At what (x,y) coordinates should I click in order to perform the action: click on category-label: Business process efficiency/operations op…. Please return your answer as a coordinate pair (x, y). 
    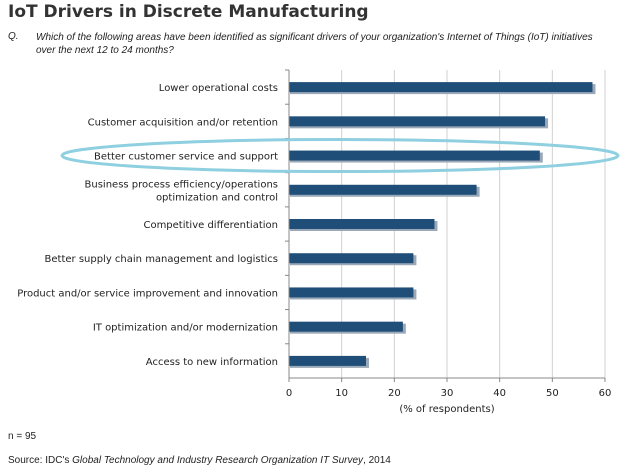
    Looking at the image, I should click on (181, 191).